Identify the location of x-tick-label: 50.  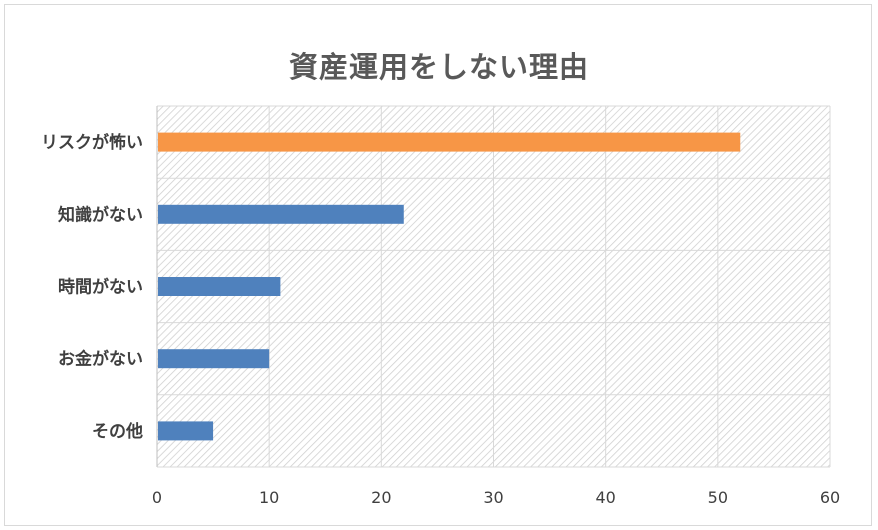
(718, 497).